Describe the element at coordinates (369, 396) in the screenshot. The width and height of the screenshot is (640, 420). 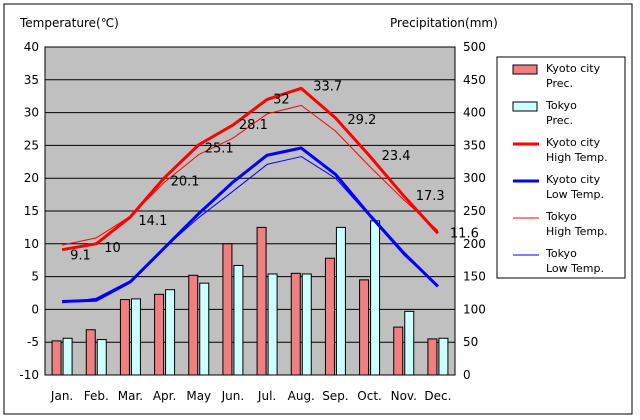
I see `x-tick-label: Oct.` at that location.